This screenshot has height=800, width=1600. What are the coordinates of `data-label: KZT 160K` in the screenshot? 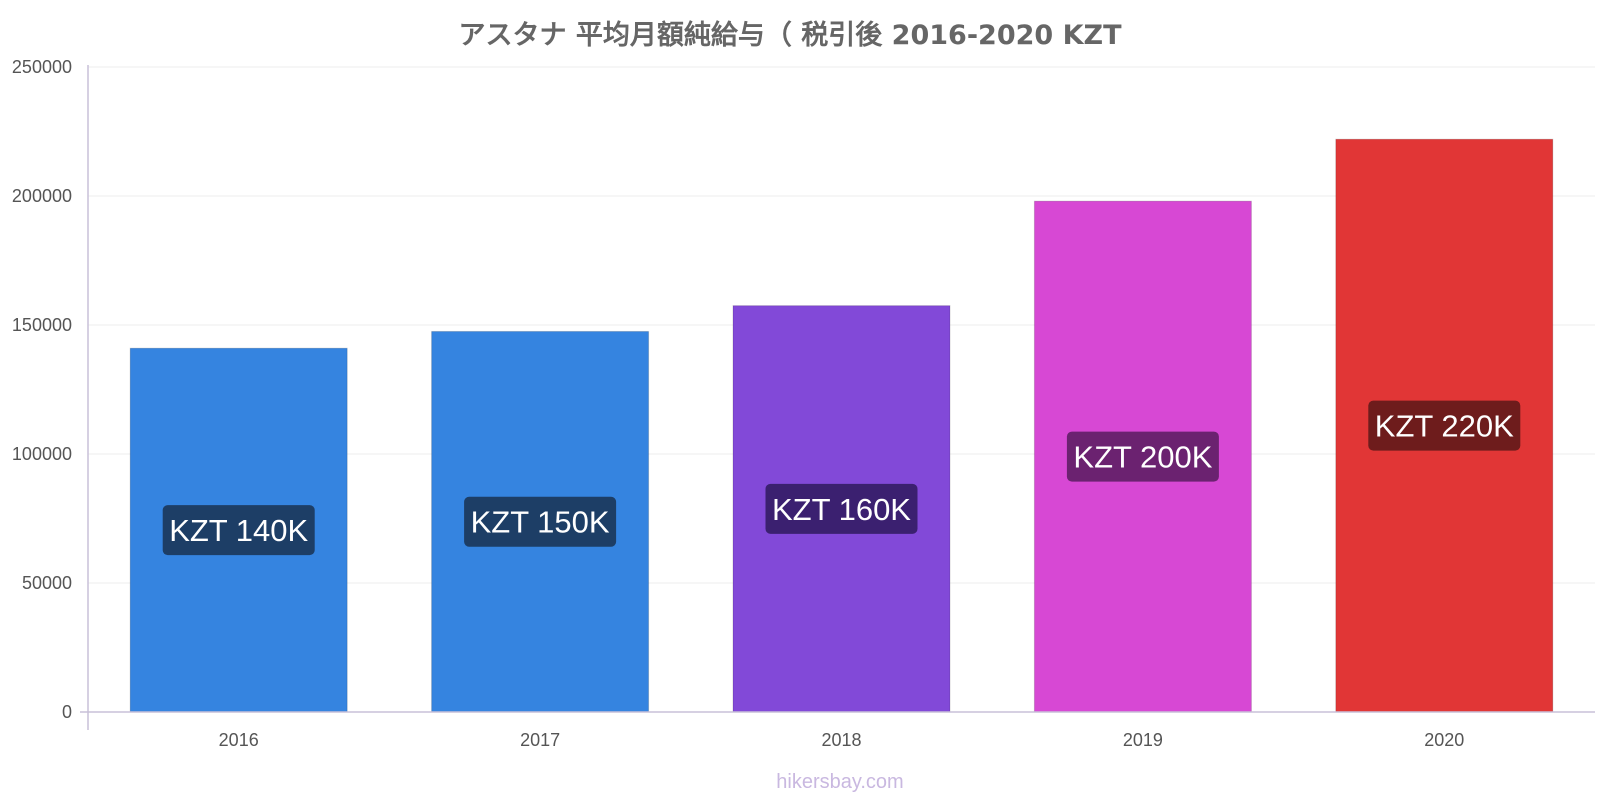 It's located at (841, 509).